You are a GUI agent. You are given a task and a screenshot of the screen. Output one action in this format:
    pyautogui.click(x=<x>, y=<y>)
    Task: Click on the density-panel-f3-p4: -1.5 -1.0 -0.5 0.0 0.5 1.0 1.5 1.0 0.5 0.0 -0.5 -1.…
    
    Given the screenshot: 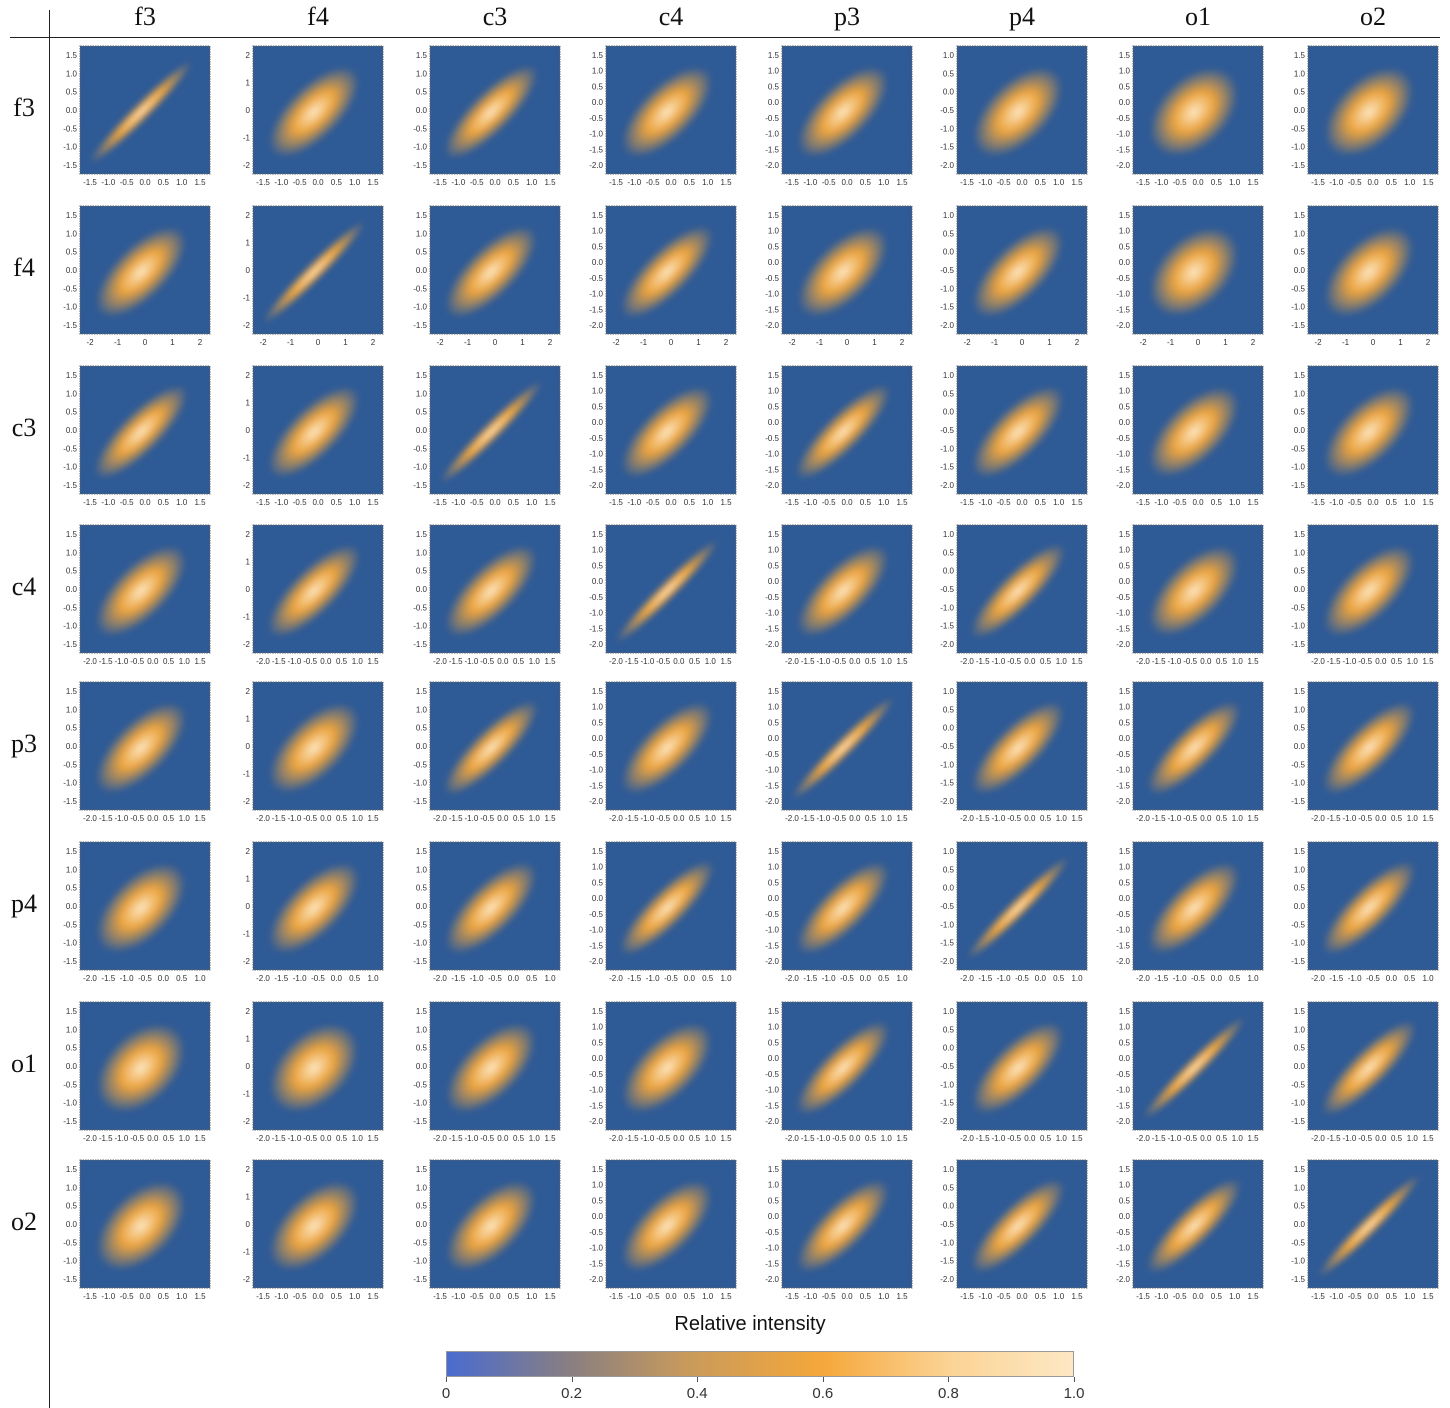 What is the action you would take?
    pyautogui.click(x=1014, y=116)
    